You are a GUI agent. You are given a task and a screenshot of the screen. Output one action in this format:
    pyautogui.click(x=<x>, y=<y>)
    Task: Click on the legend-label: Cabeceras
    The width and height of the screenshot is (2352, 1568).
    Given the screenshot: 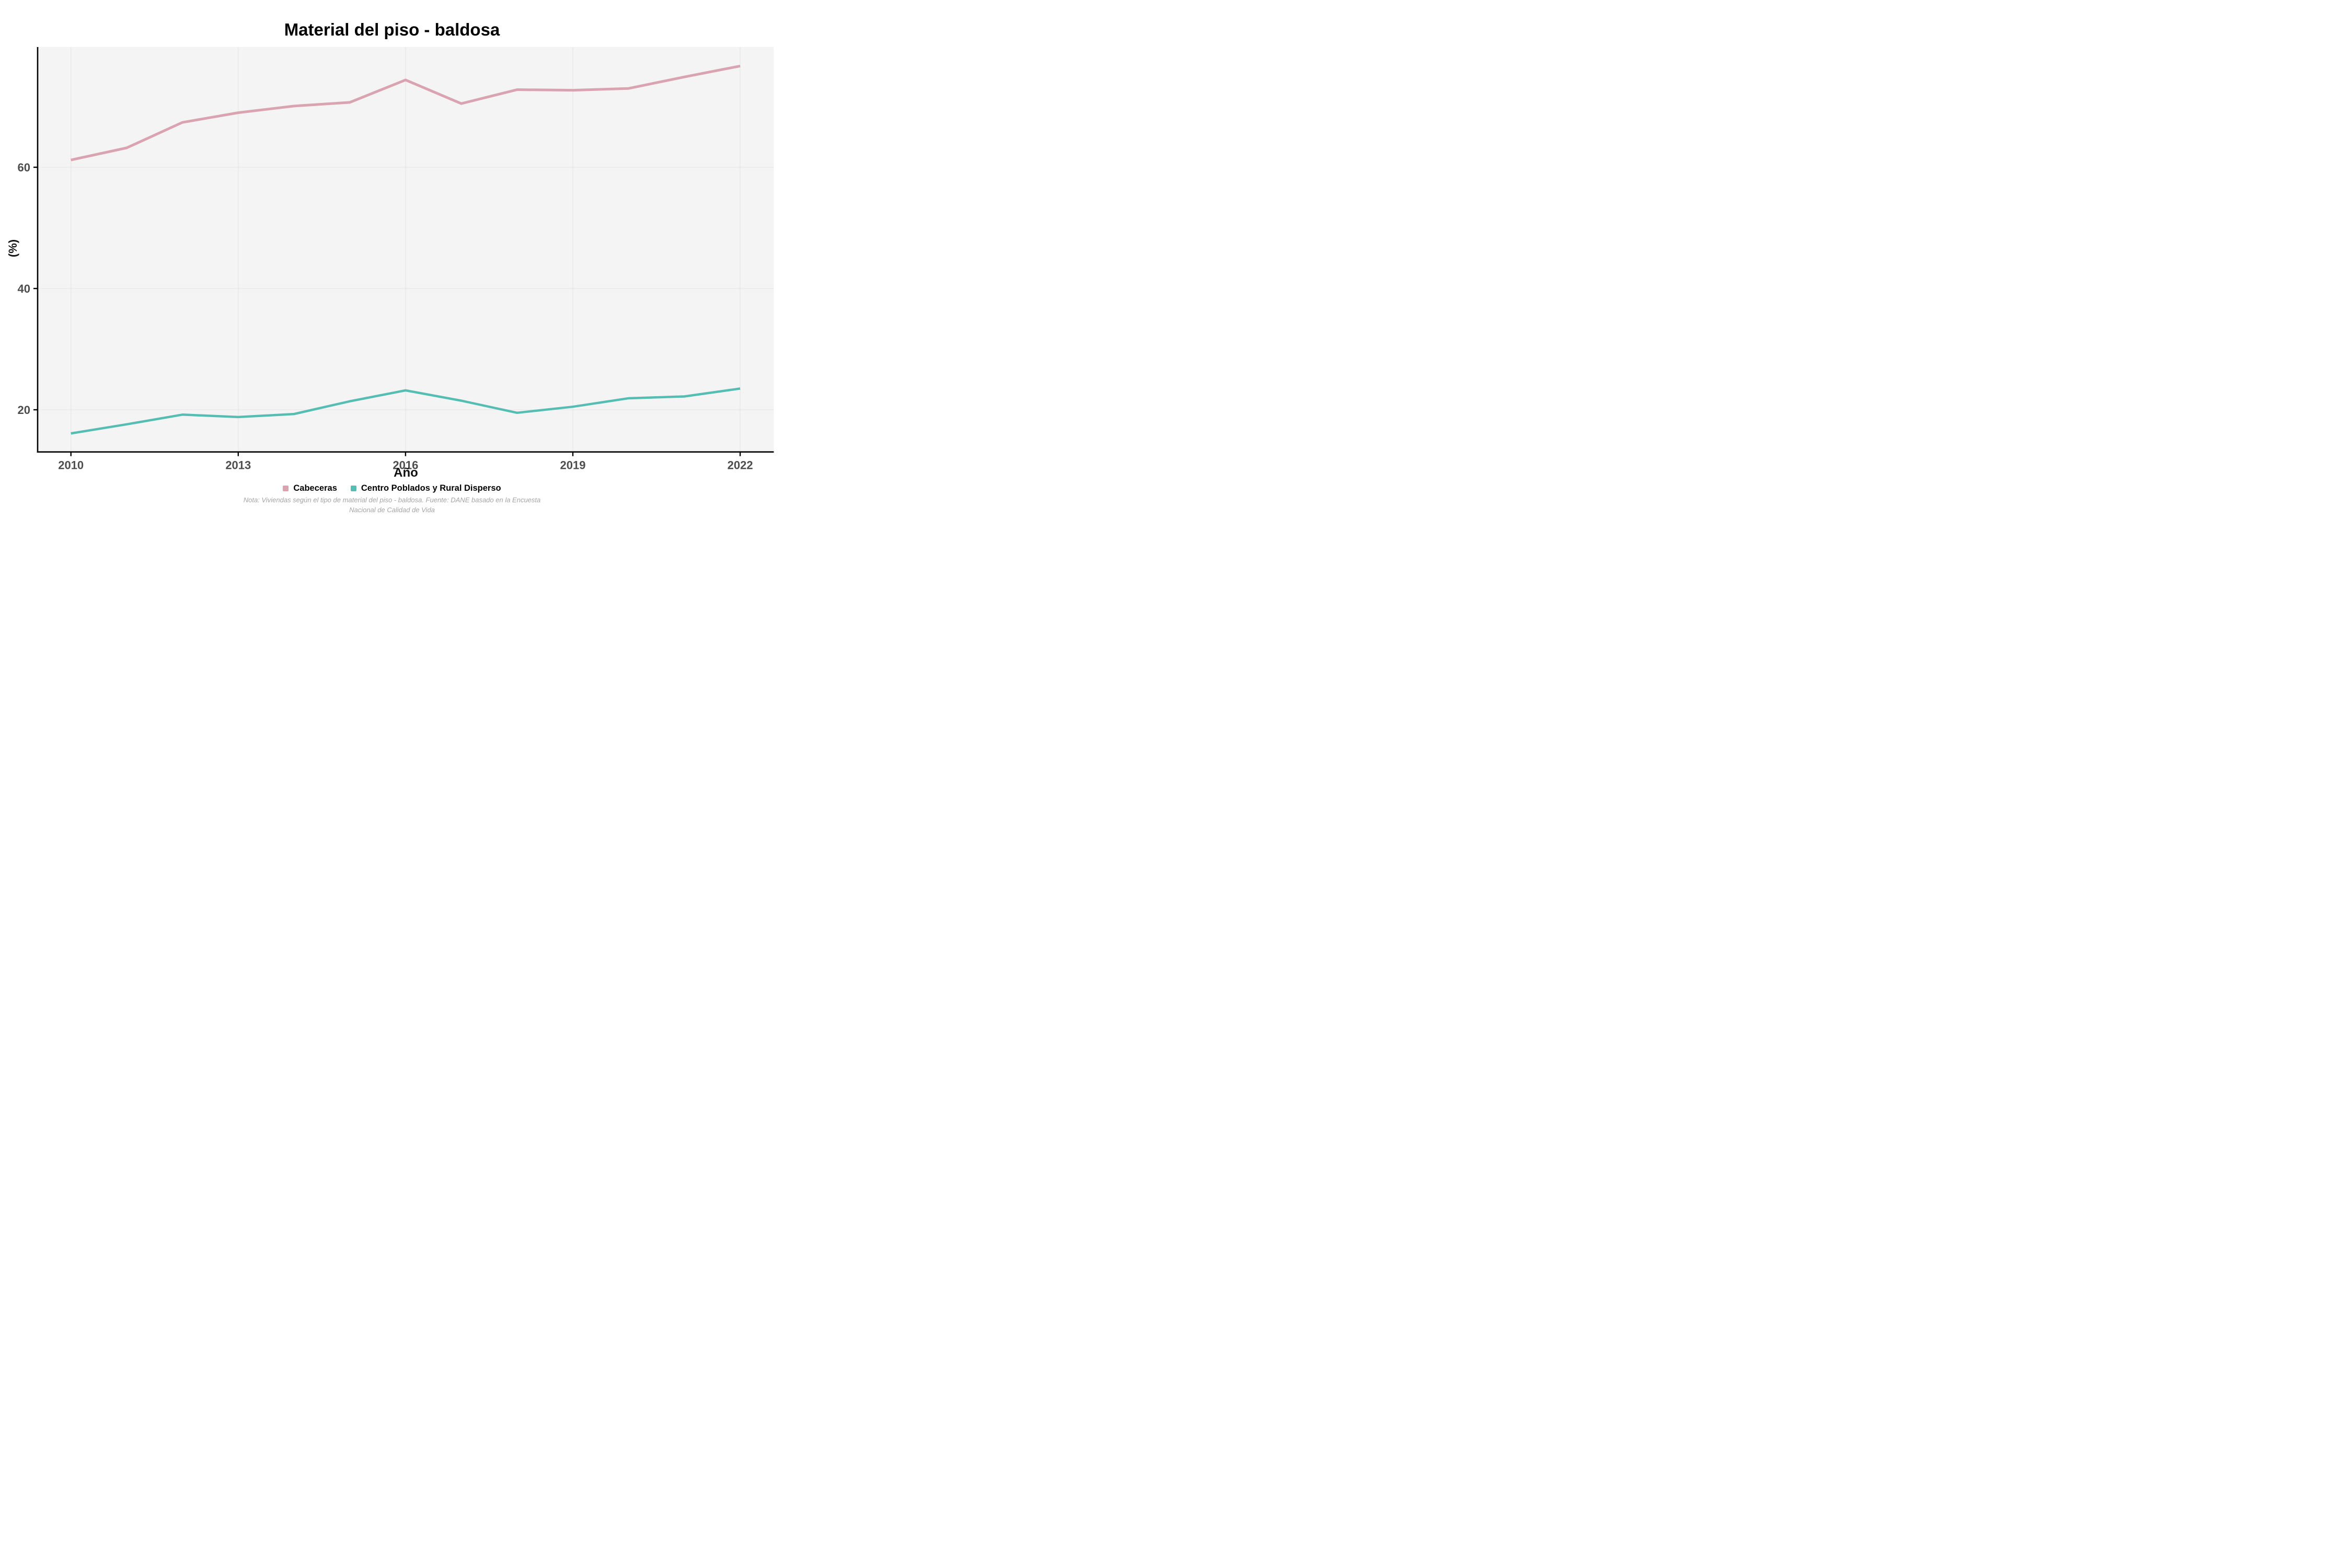 What is the action you would take?
    pyautogui.click(x=315, y=488)
    